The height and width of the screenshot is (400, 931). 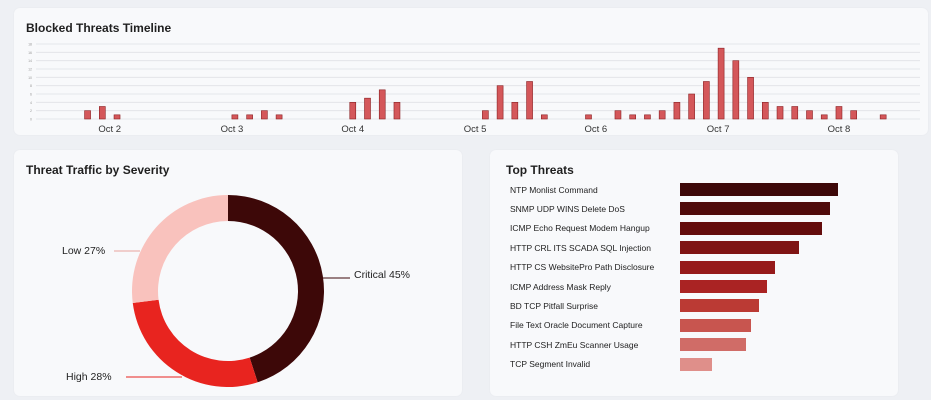 What do you see at coordinates (195, 343) in the screenshot?
I see `donut-slice-high` at bounding box center [195, 343].